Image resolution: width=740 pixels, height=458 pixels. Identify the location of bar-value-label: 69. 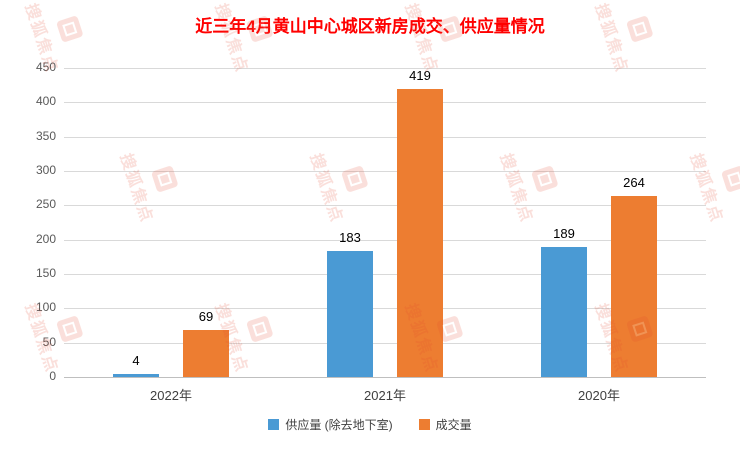
(206, 316).